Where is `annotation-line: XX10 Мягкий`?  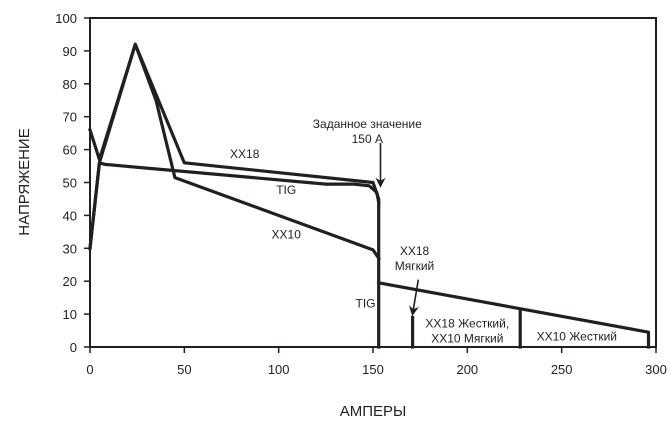
annotation-line: XX10 Мягкий is located at coordinates (467, 338).